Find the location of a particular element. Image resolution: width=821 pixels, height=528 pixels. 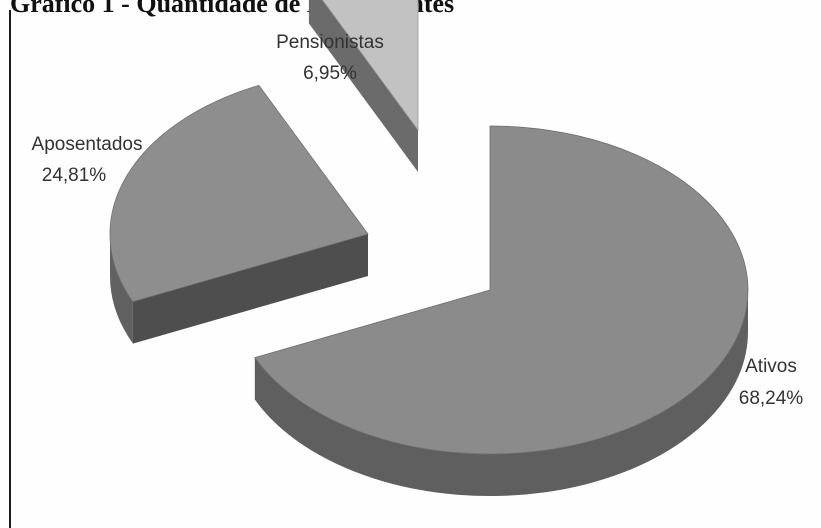

slice-label-aposentados: Aposentados is located at coordinates (87, 144).